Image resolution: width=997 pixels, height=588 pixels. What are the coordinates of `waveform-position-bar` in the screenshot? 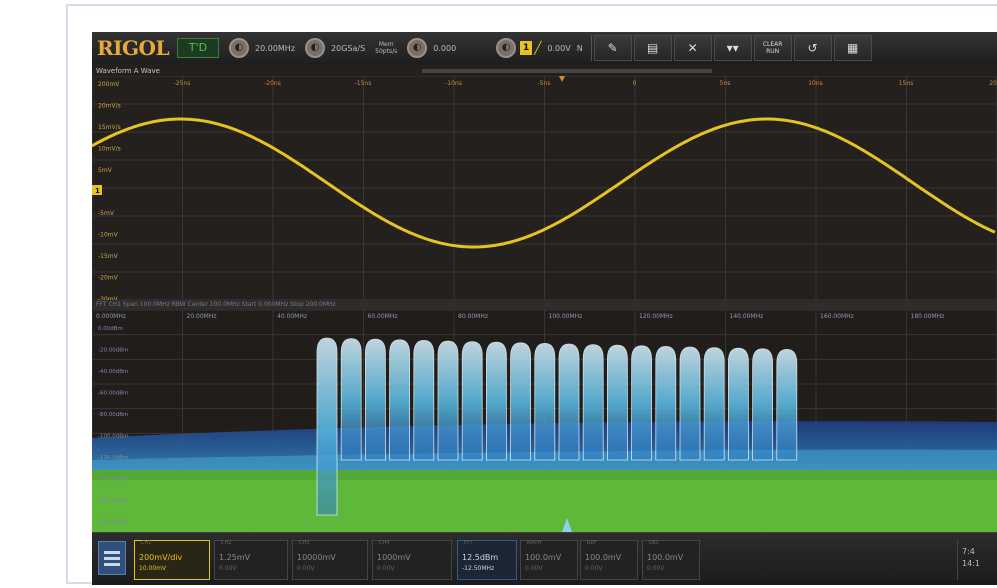 It's located at (567, 71).